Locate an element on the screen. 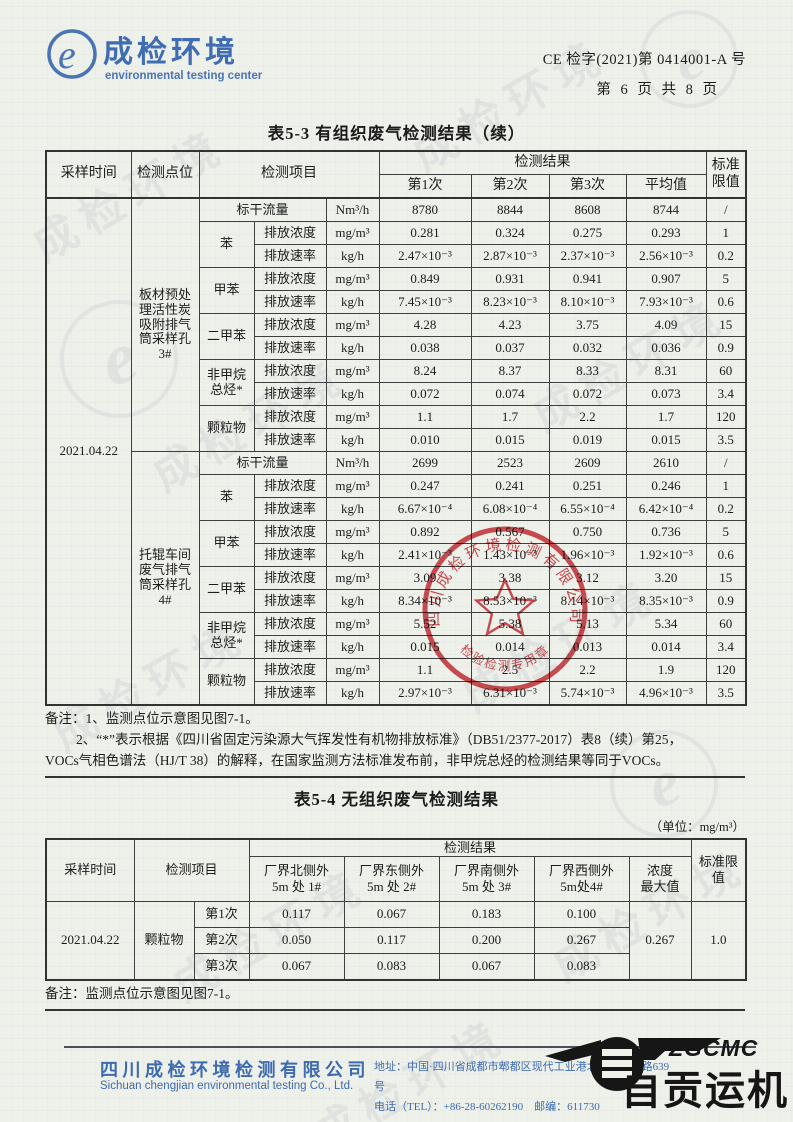 The image size is (793, 1122). cell: 1.0 is located at coordinates (718, 941).